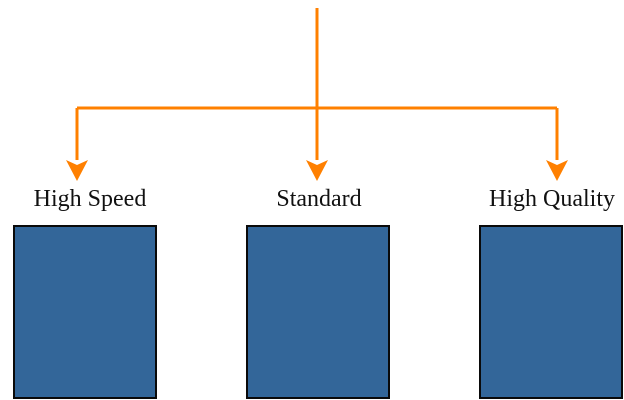  Describe the element at coordinates (319, 199) in the screenshot. I see `option-label-standard: Standard` at that location.